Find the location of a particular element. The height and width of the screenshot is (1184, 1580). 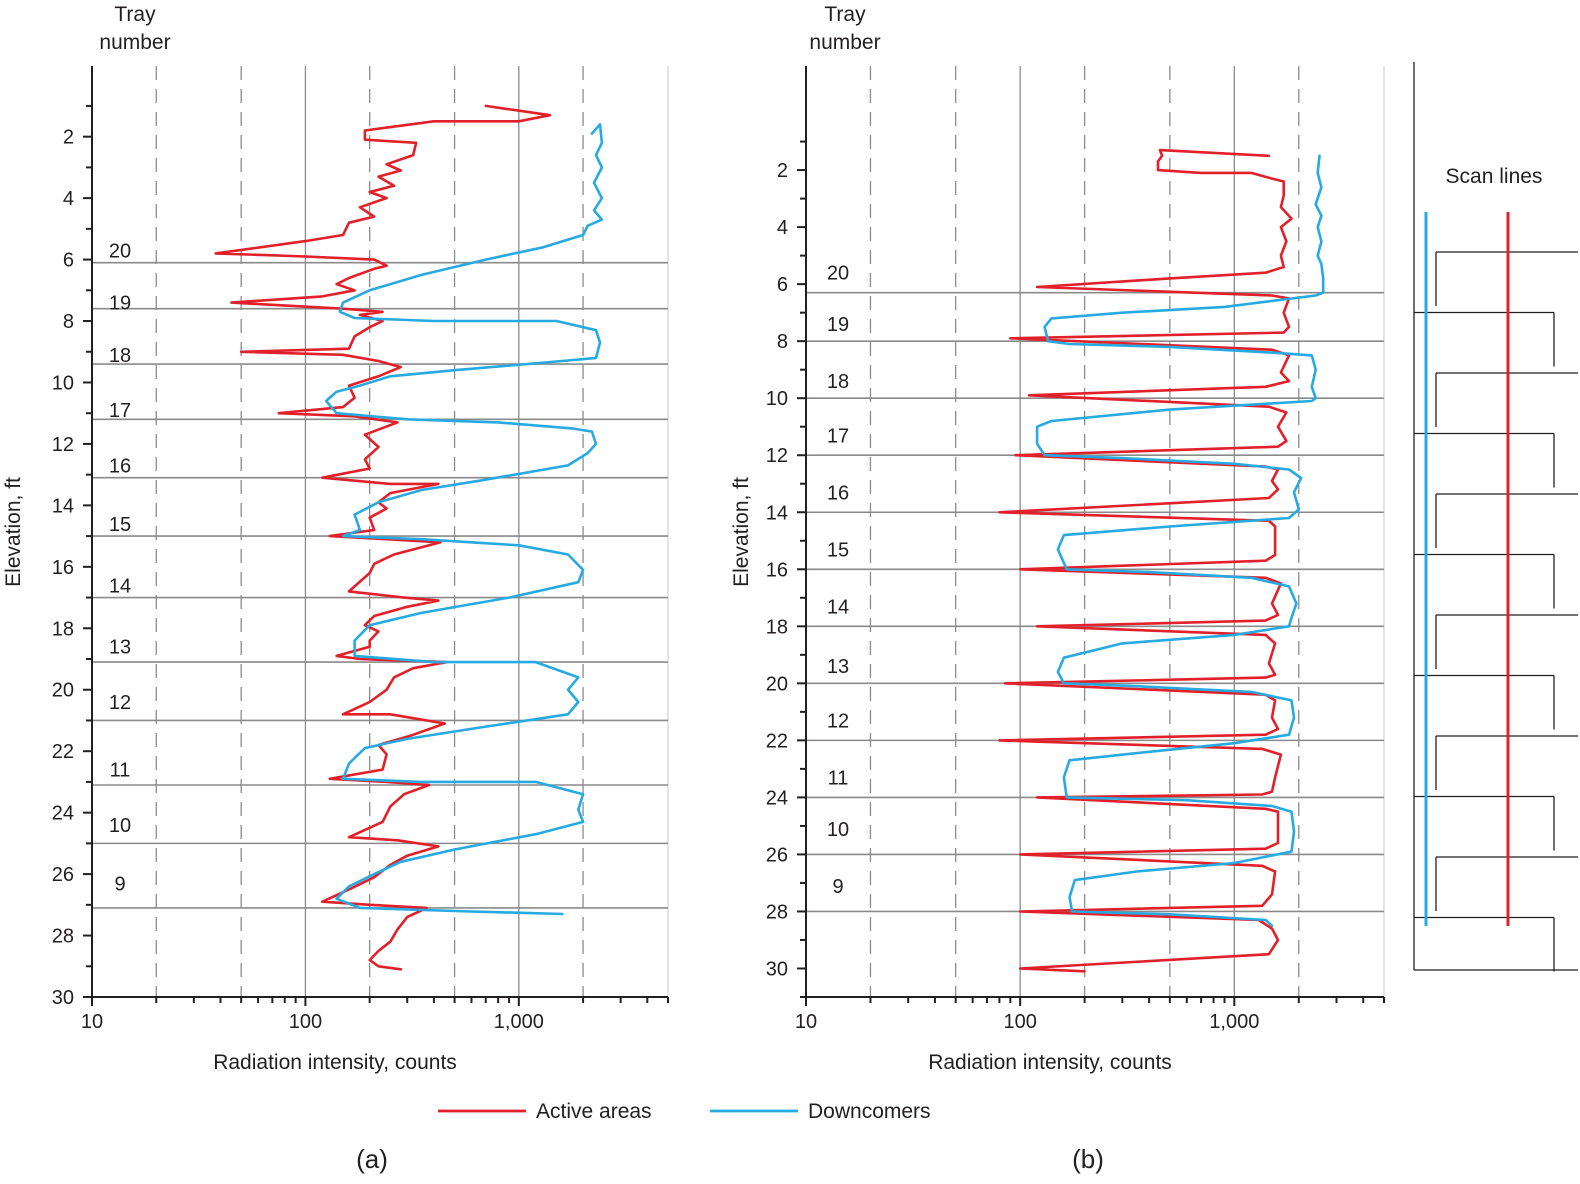

panel-label: (a) is located at coordinates (372, 1159).